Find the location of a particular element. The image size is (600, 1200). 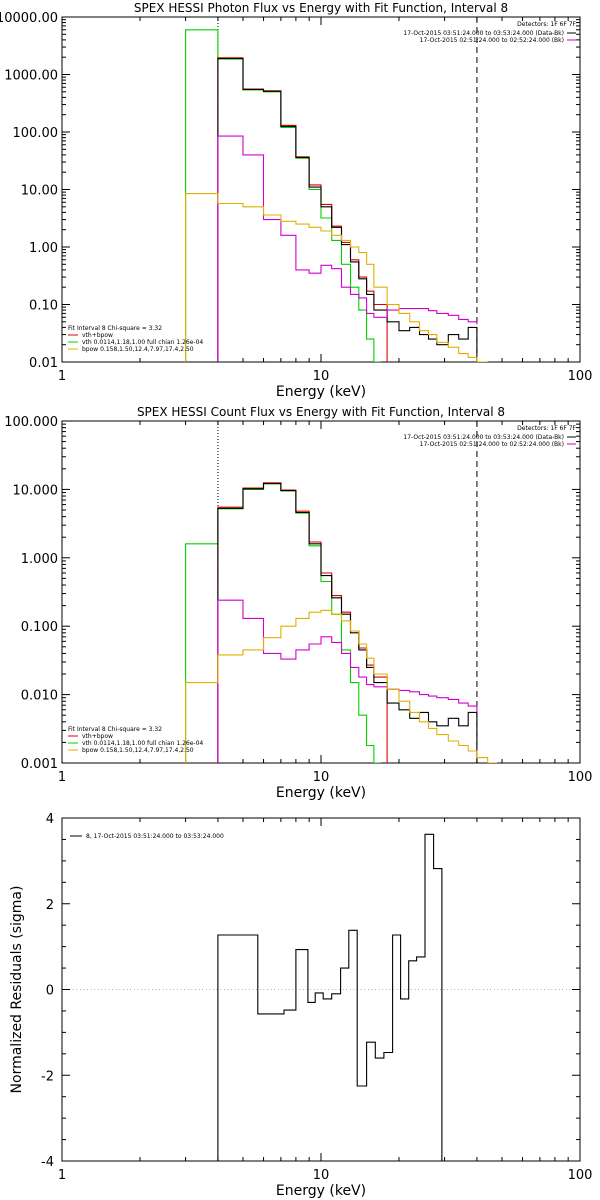

series-data is located at coordinates (347, 209).